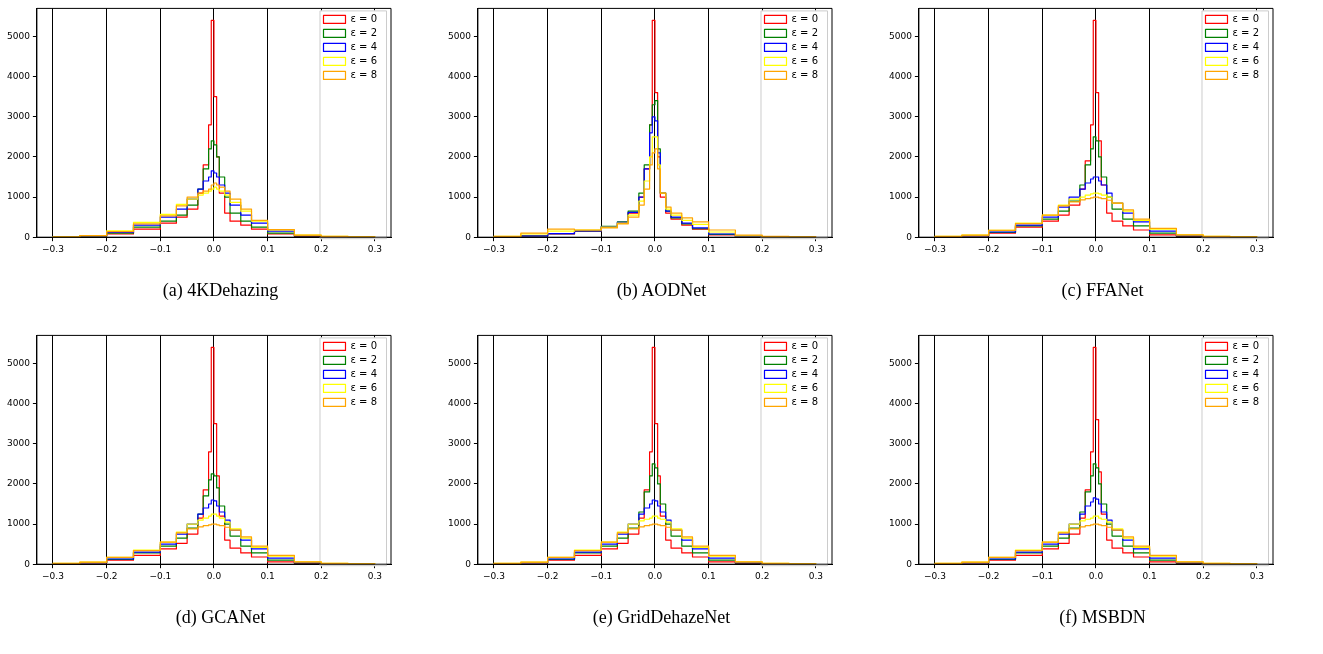  What do you see at coordinates (1102, 290) in the screenshot?
I see `text: (c) FFANet` at bounding box center [1102, 290].